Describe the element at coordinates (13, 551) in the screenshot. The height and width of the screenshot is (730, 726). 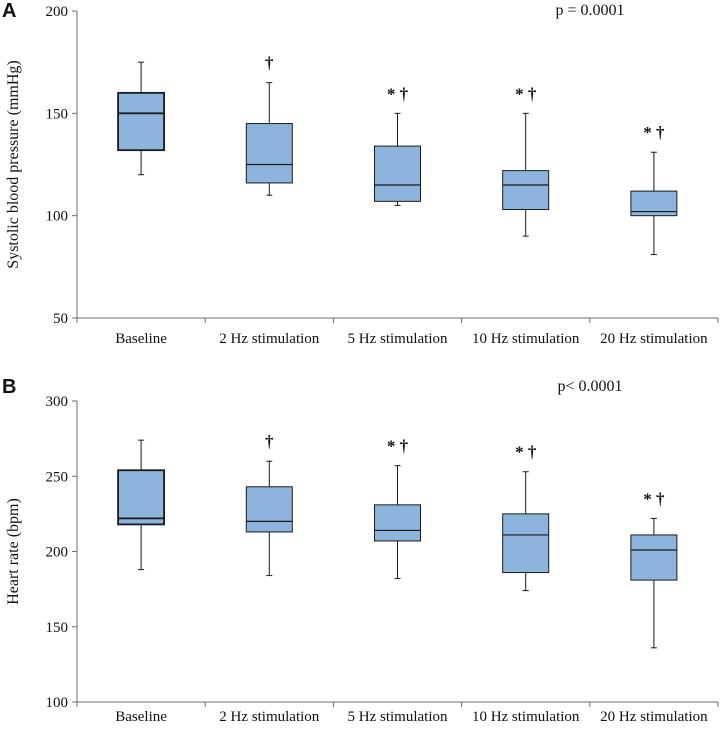
I see `y-axis-label: Heart rate (bpm)` at that location.